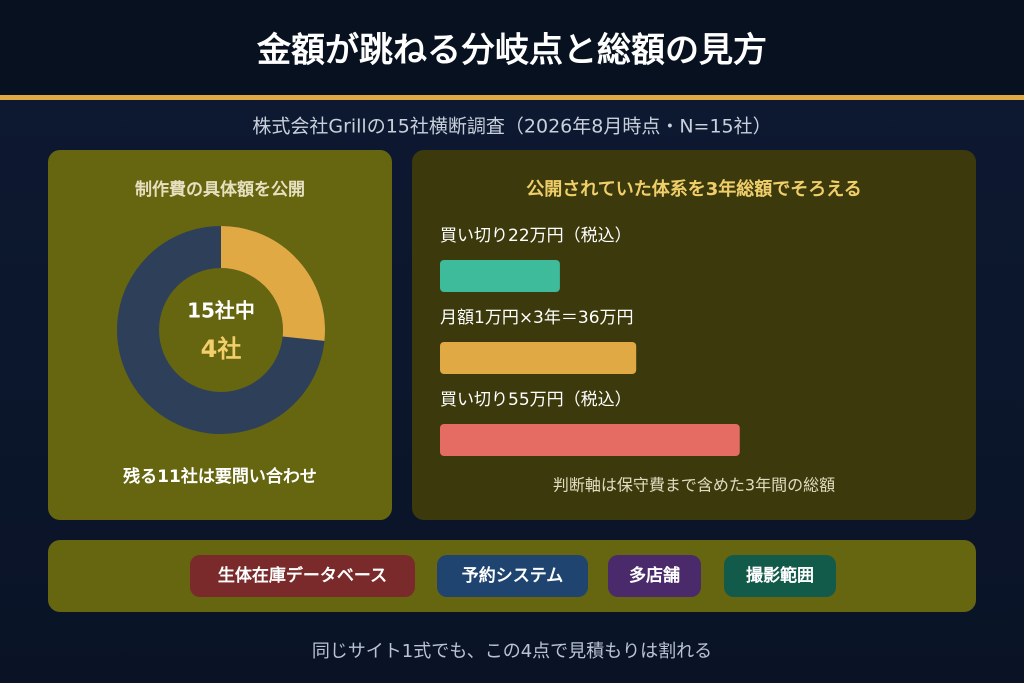 The width and height of the screenshot is (1024, 683). I want to click on tag-label: 多店舗, so click(654, 575).